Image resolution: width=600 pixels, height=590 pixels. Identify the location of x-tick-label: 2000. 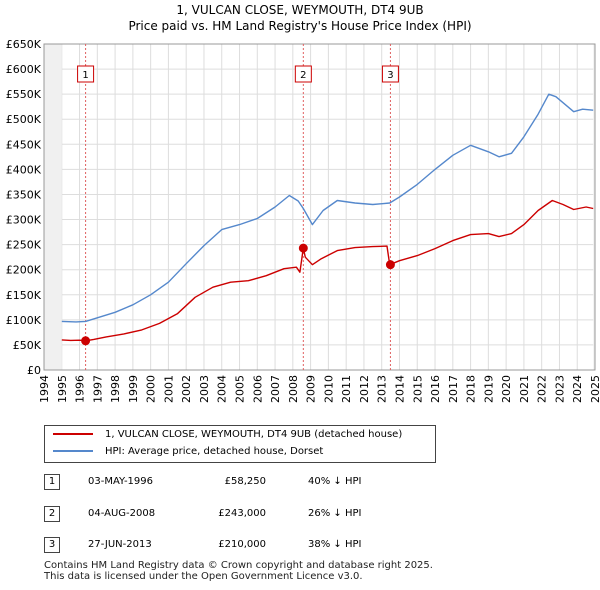
(151, 389).